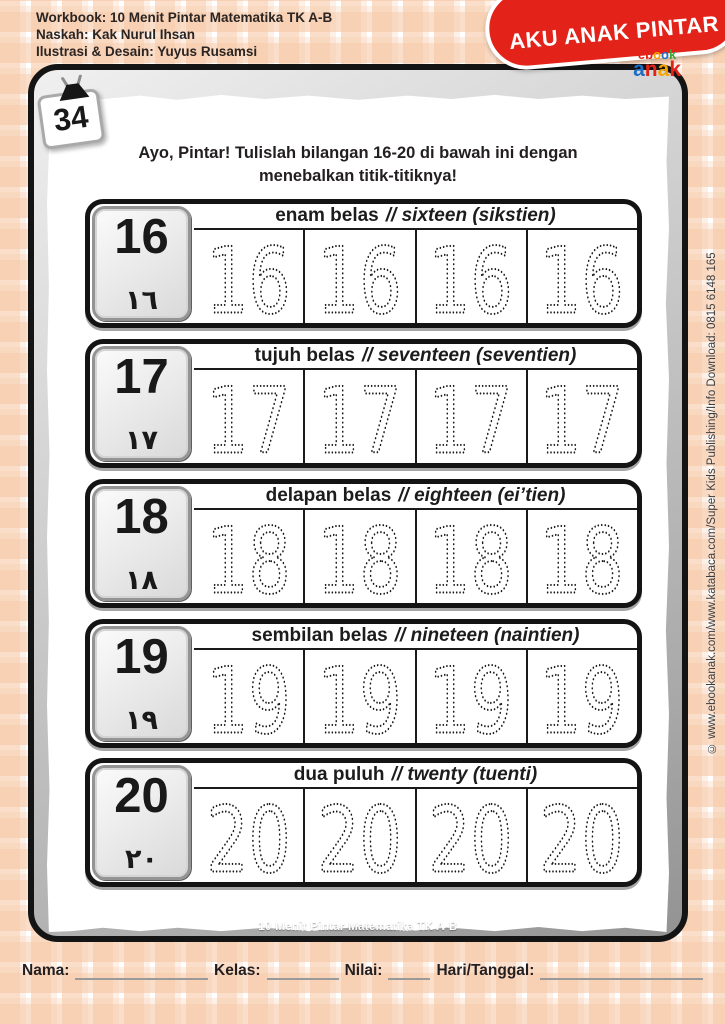 The image size is (725, 1024). What do you see at coordinates (116, 34) in the screenshot?
I see `credit-author: Naskah: Kak Nurul Ihsan` at bounding box center [116, 34].